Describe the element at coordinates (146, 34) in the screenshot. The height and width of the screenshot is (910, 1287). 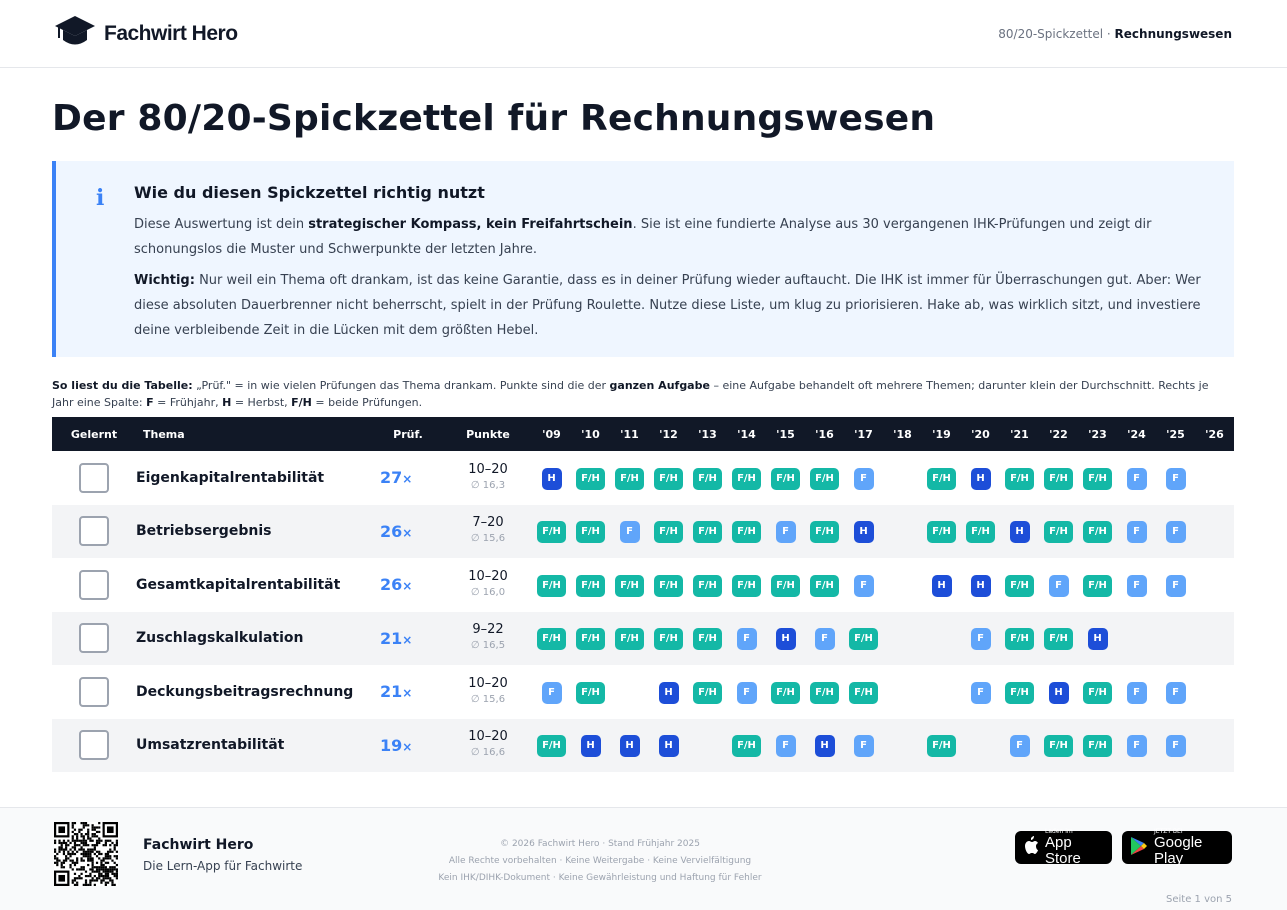
I see `brand: Fachwirt Hero` at that location.